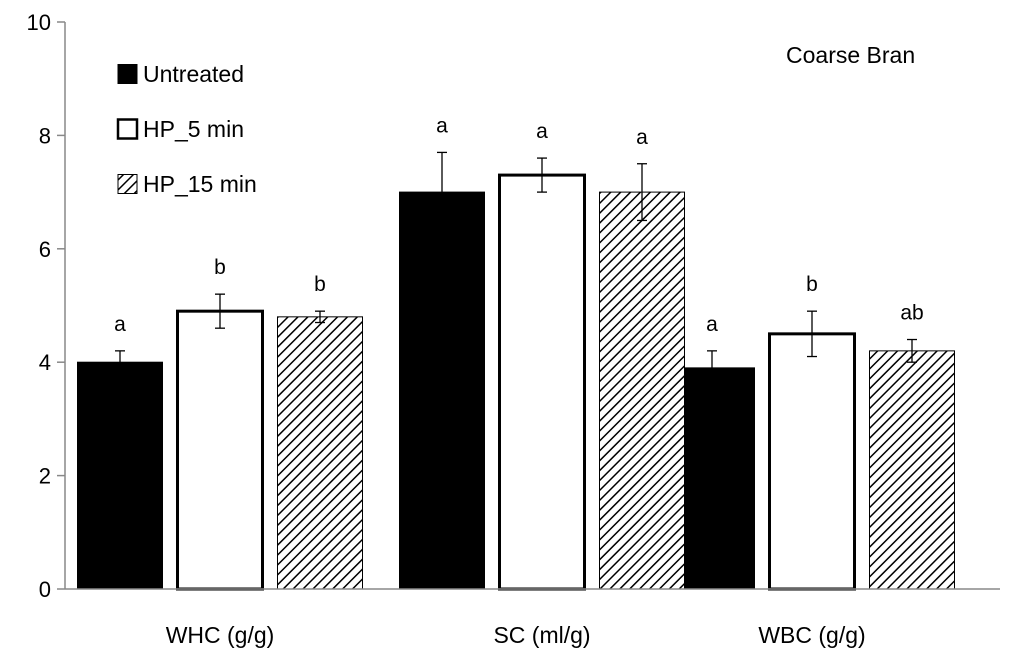 This screenshot has height=653, width=1011. What do you see at coordinates (46, 306) in the screenshot?
I see `y-axis: 0 2 4 6 8 10` at bounding box center [46, 306].